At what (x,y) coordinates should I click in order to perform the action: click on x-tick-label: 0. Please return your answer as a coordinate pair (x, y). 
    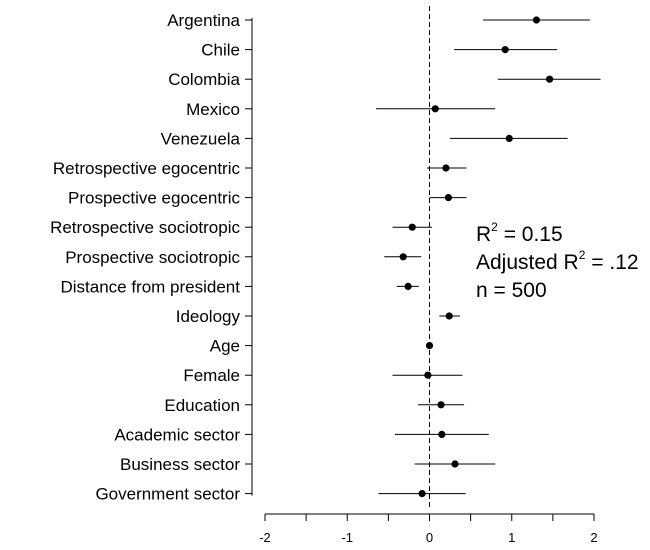
    Looking at the image, I should click on (429, 537).